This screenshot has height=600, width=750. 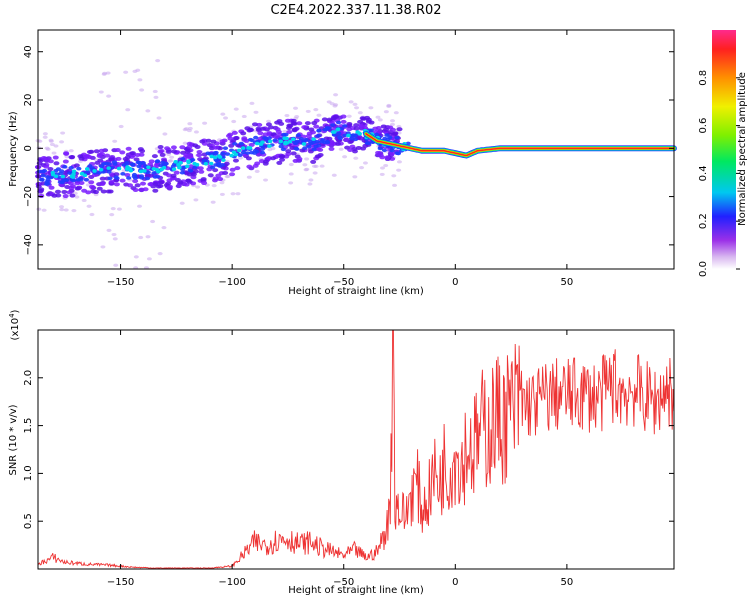 What do you see at coordinates (28, 426) in the screenshot?
I see `y-tick-label: 1.5` at bounding box center [28, 426].